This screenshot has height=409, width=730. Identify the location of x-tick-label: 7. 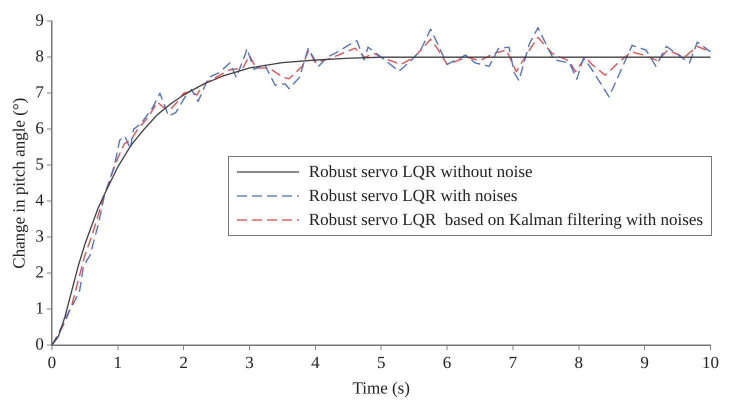
(513, 362).